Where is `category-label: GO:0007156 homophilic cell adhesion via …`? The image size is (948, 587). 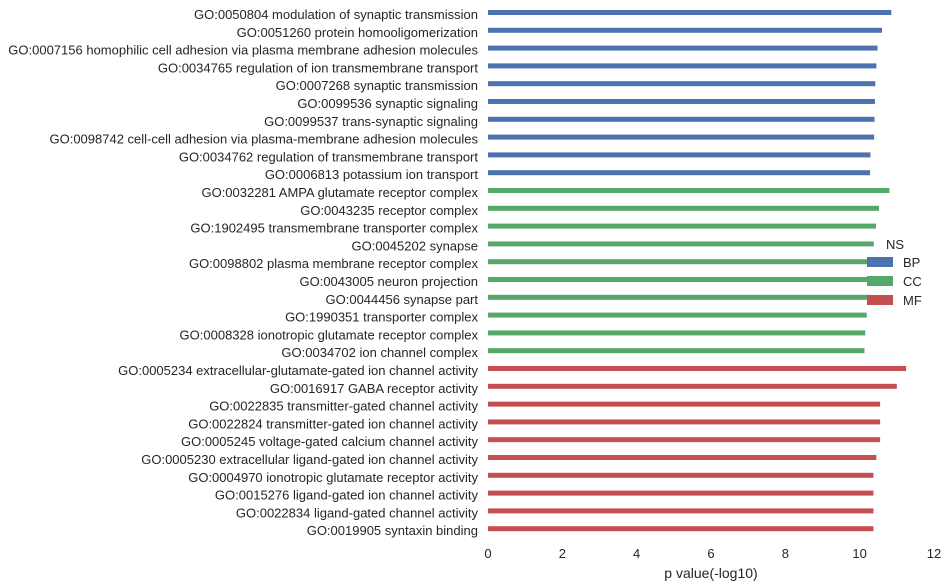 category-label: GO:0007156 homophilic cell adhesion via … is located at coordinates (243, 50).